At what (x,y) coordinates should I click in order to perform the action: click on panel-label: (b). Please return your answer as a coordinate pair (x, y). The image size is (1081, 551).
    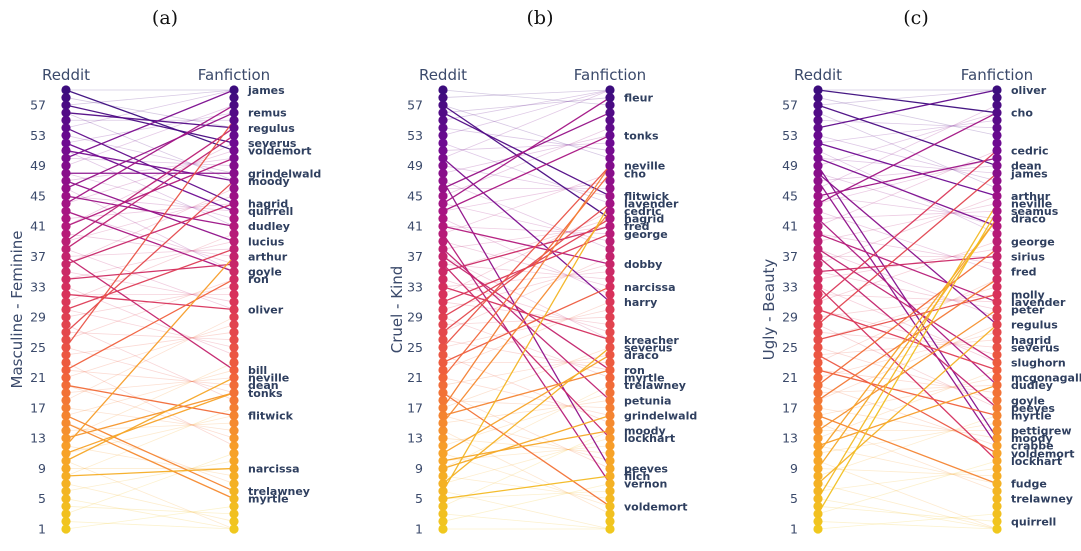
    Looking at the image, I should click on (540, 18).